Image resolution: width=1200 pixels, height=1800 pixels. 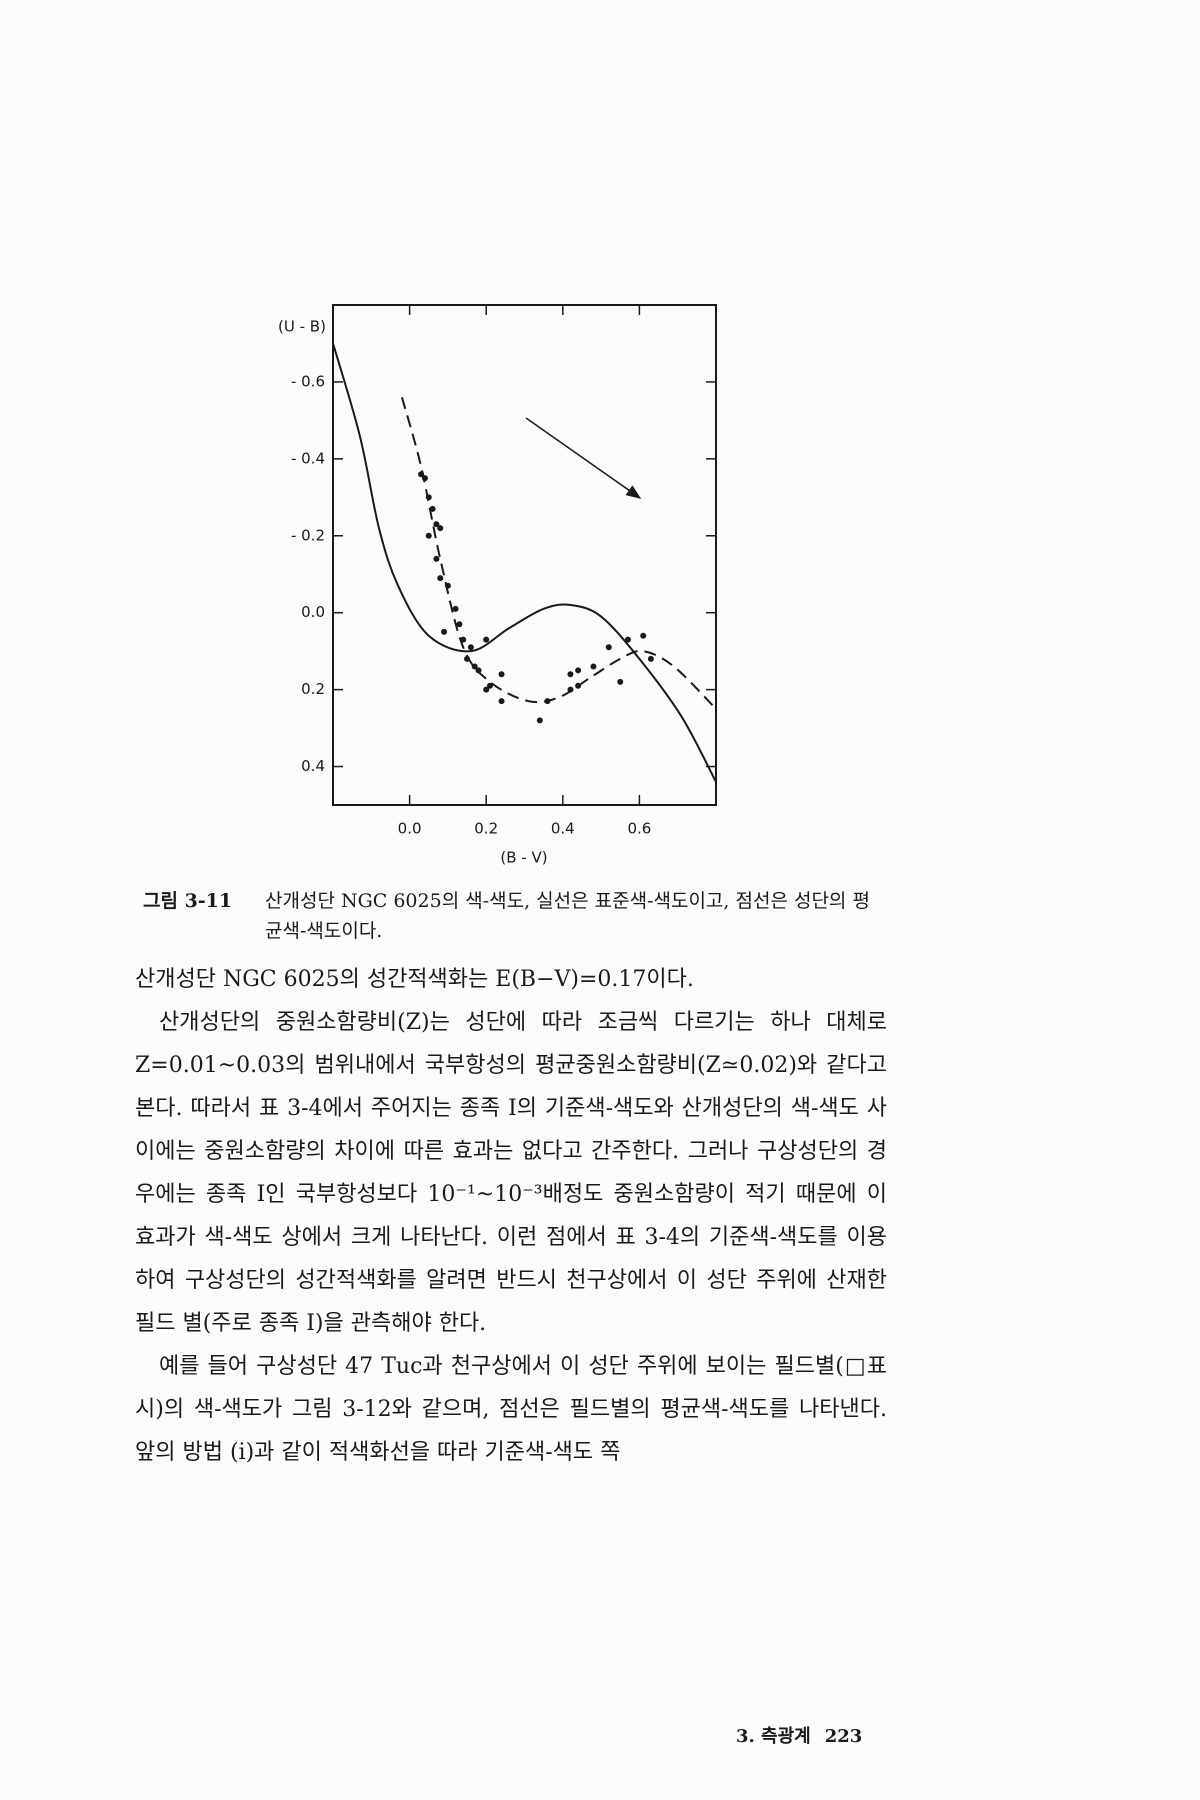 What do you see at coordinates (308, 458) in the screenshot?
I see `y-tick-label: - 0.4` at bounding box center [308, 458].